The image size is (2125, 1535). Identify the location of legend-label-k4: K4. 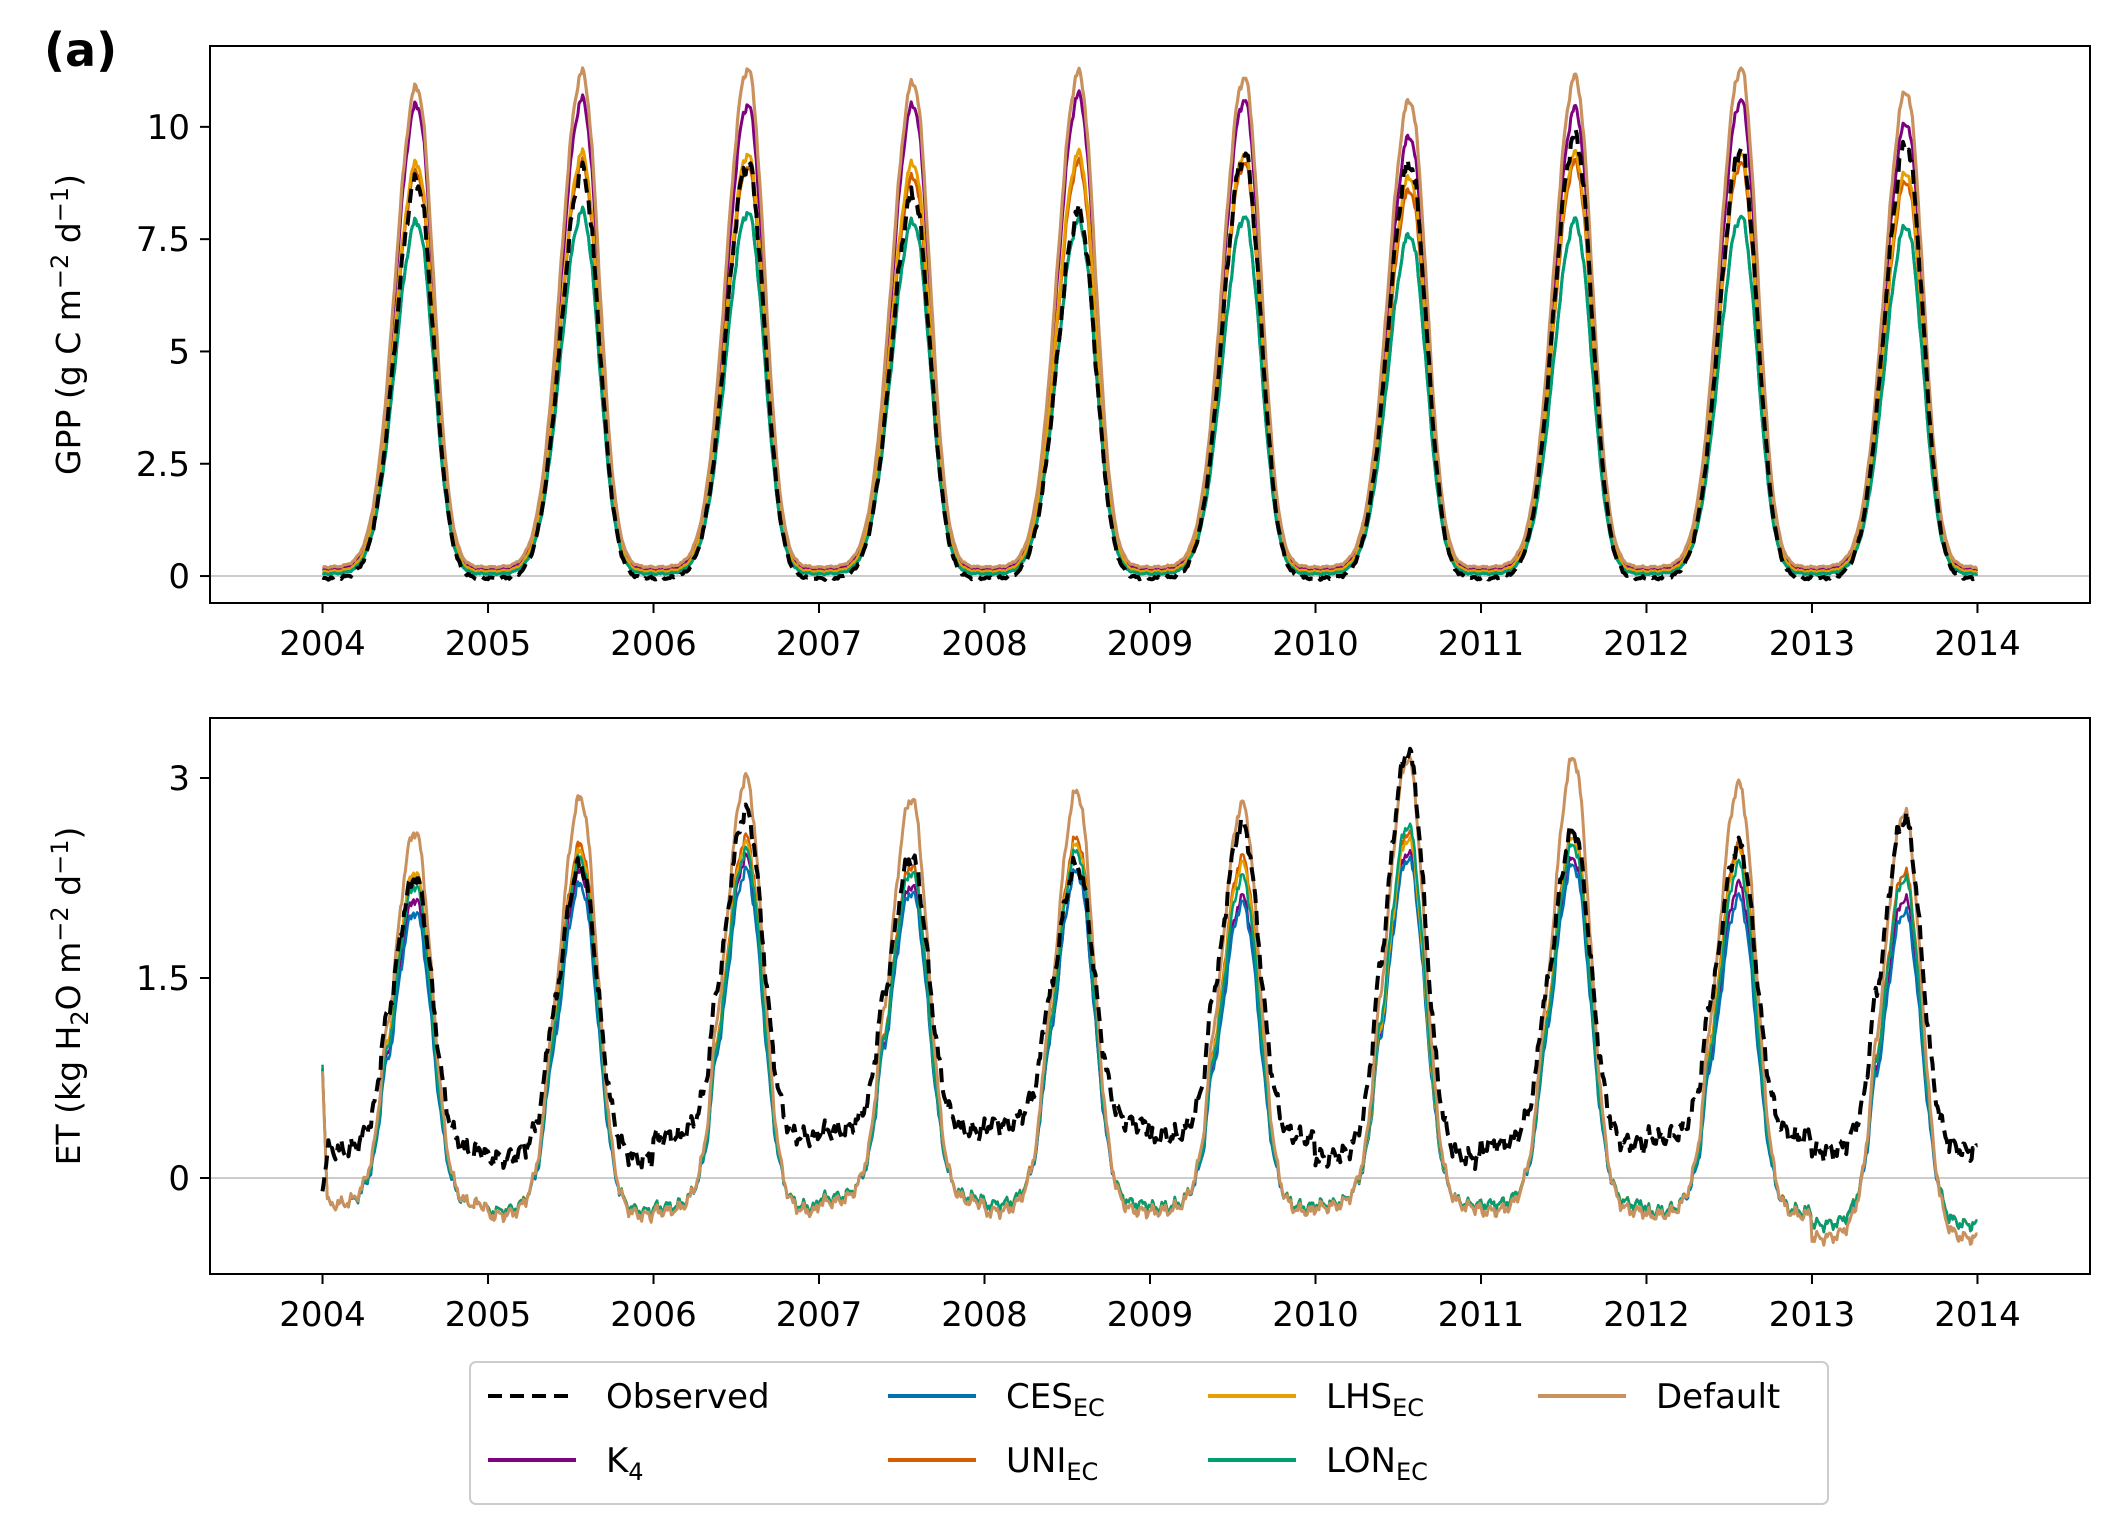
(625, 1463).